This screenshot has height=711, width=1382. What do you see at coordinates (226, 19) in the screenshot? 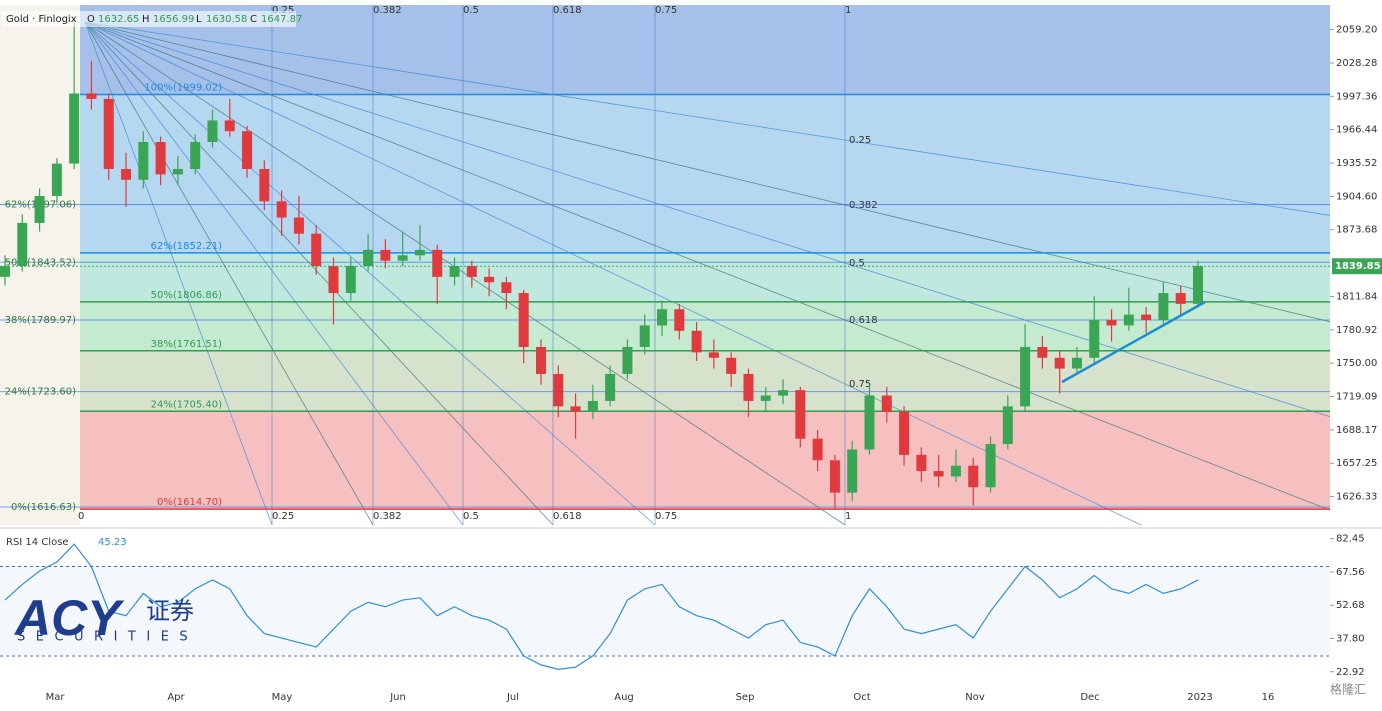
I see `l-value: 1630.58` at bounding box center [226, 19].